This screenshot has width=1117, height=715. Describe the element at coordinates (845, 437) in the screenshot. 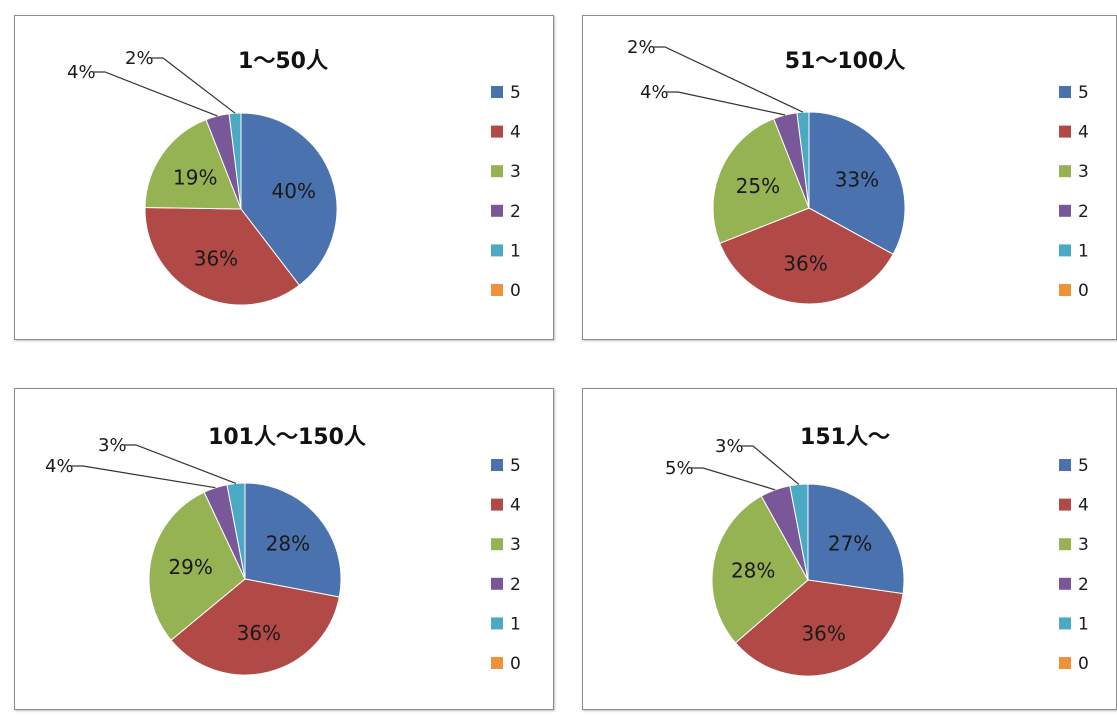

I see `chart-title: 151人〜` at that location.